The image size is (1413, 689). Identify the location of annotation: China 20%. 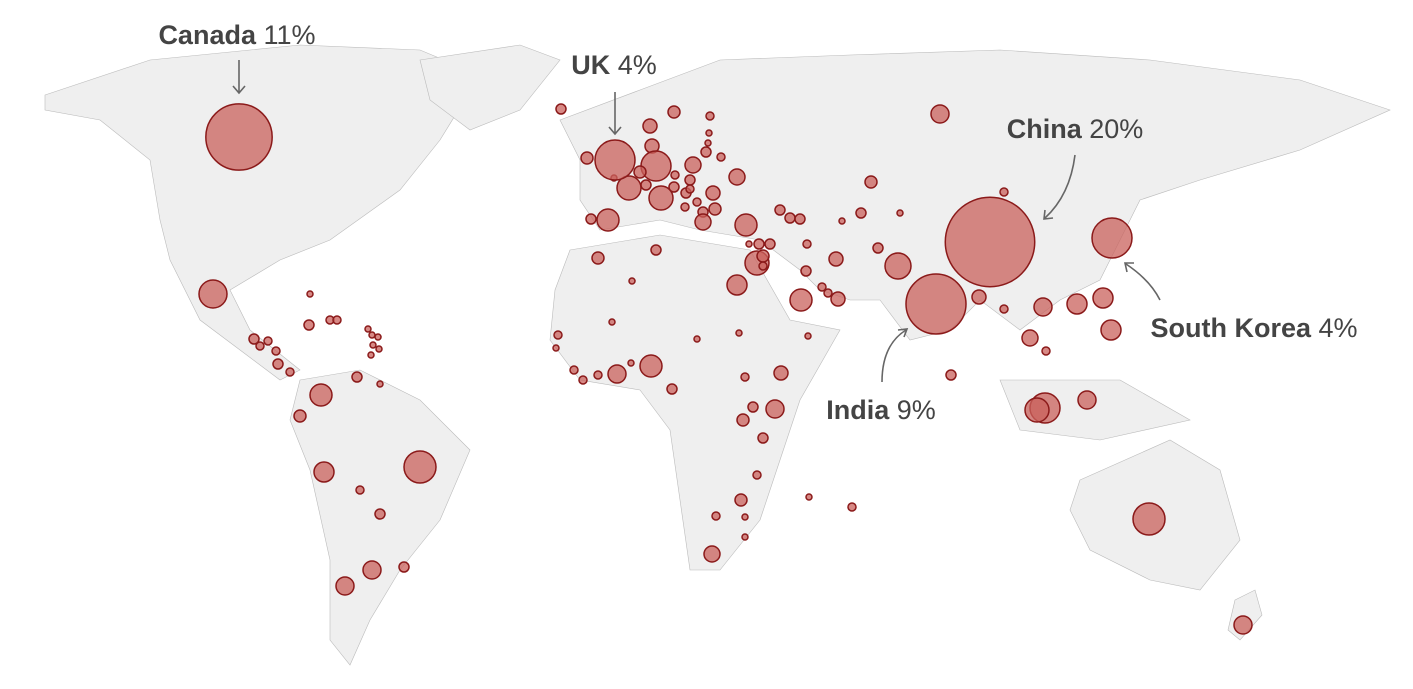
(1075, 129).